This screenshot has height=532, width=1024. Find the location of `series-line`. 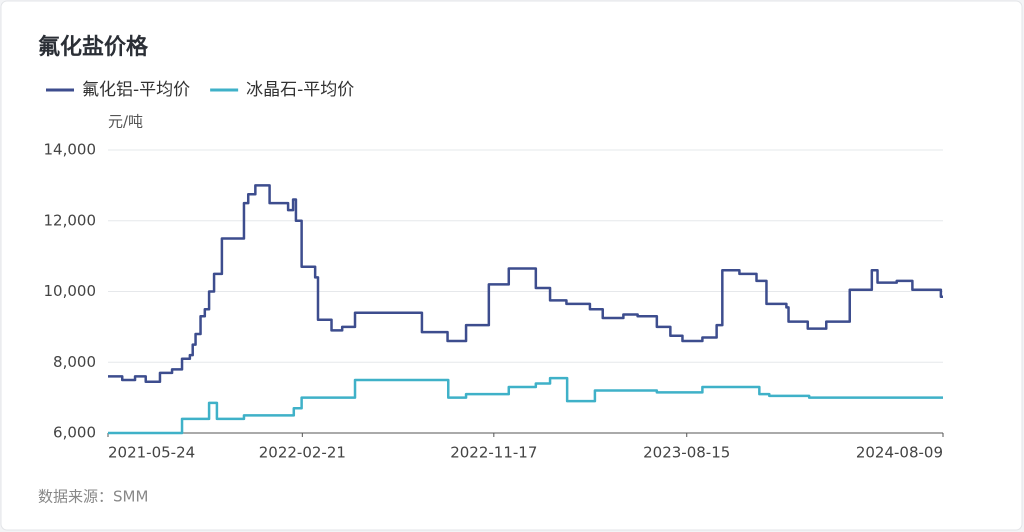

series-line is located at coordinates (525, 405).